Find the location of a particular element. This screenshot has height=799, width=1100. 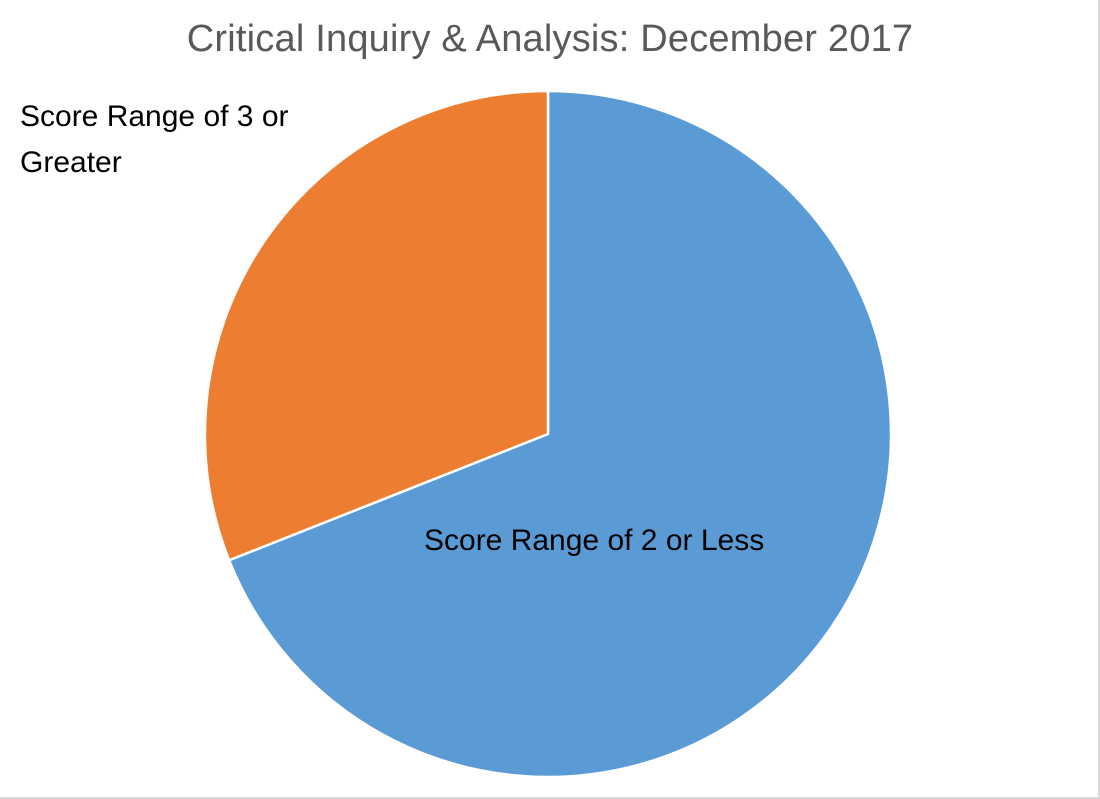

data-label-score-3-or-greater: Score Range of 3 or Greater is located at coordinates (154, 140).